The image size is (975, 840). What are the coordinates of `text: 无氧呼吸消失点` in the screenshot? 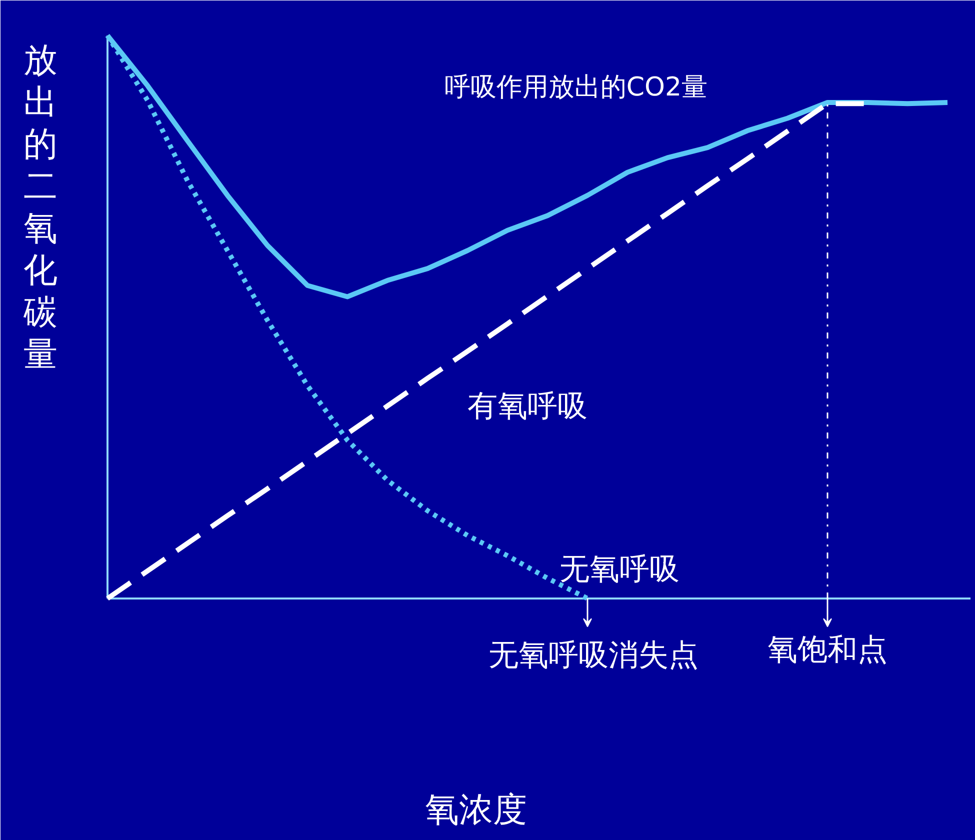 It's located at (593, 655).